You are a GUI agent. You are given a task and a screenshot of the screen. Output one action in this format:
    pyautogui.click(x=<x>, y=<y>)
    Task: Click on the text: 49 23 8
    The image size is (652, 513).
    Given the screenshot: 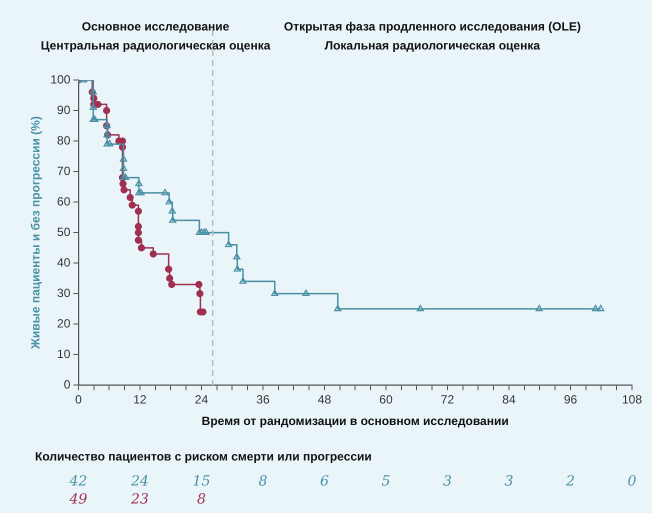 What is the action you would take?
    pyautogui.click(x=138, y=500)
    